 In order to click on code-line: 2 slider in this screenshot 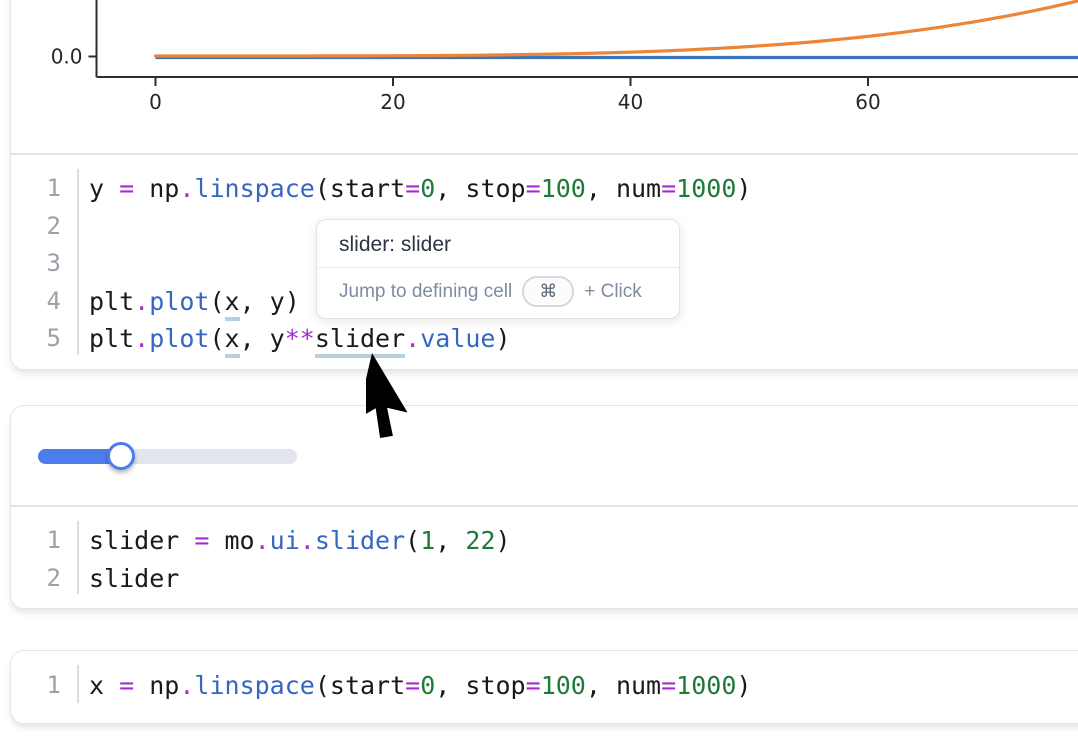, I will do `click(544, 579)`.